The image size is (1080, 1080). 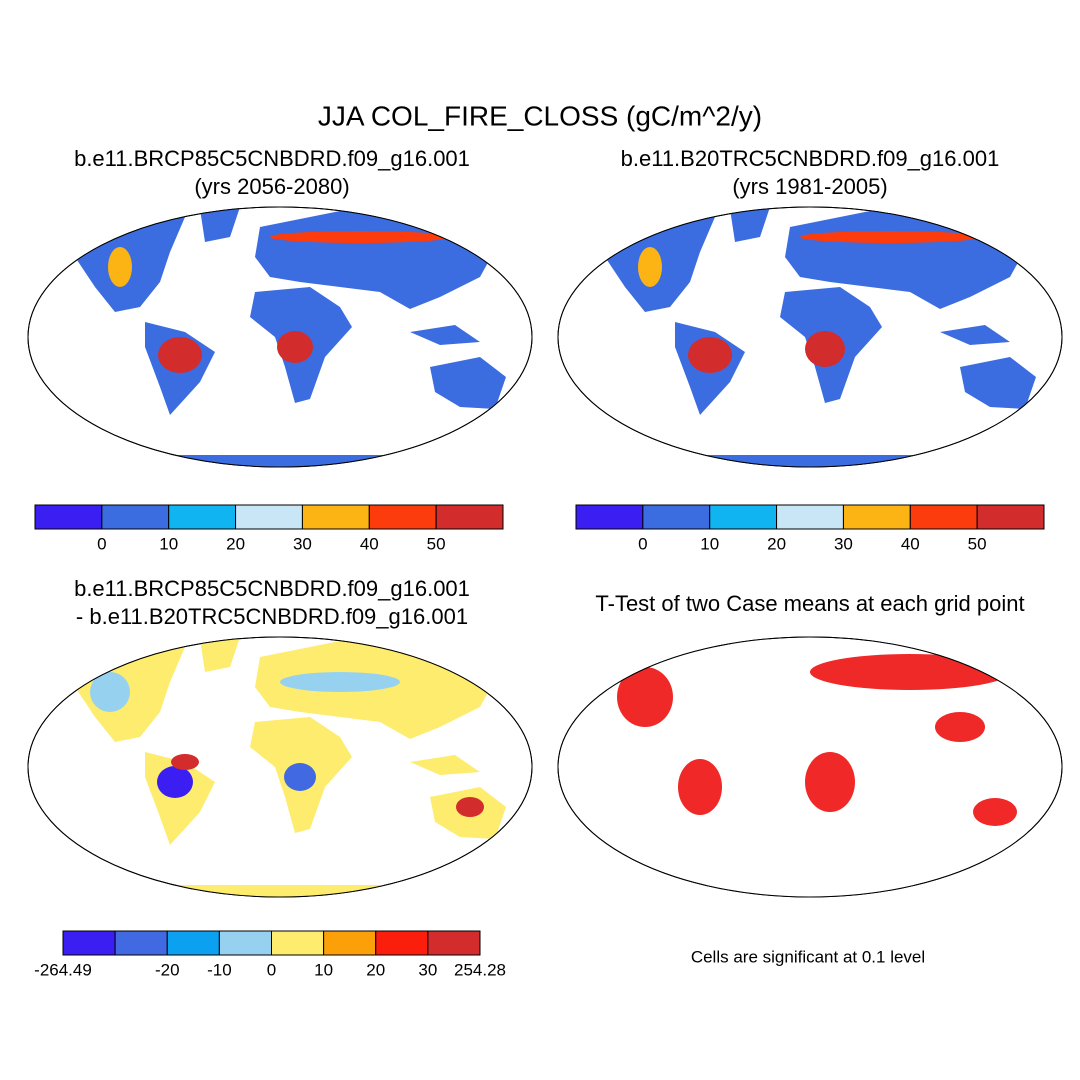 I want to click on panel-title: b.e11.B20TRC5CNBDRD.f09_g16.001, so click(x=810, y=158).